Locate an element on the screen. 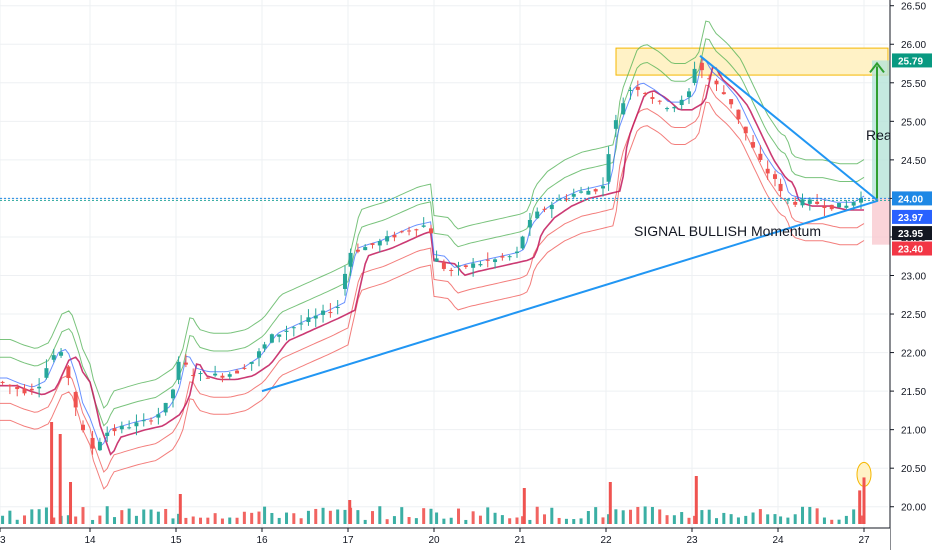 The width and height of the screenshot is (932, 555). price-label-text: 23.40 is located at coordinates (910, 250).